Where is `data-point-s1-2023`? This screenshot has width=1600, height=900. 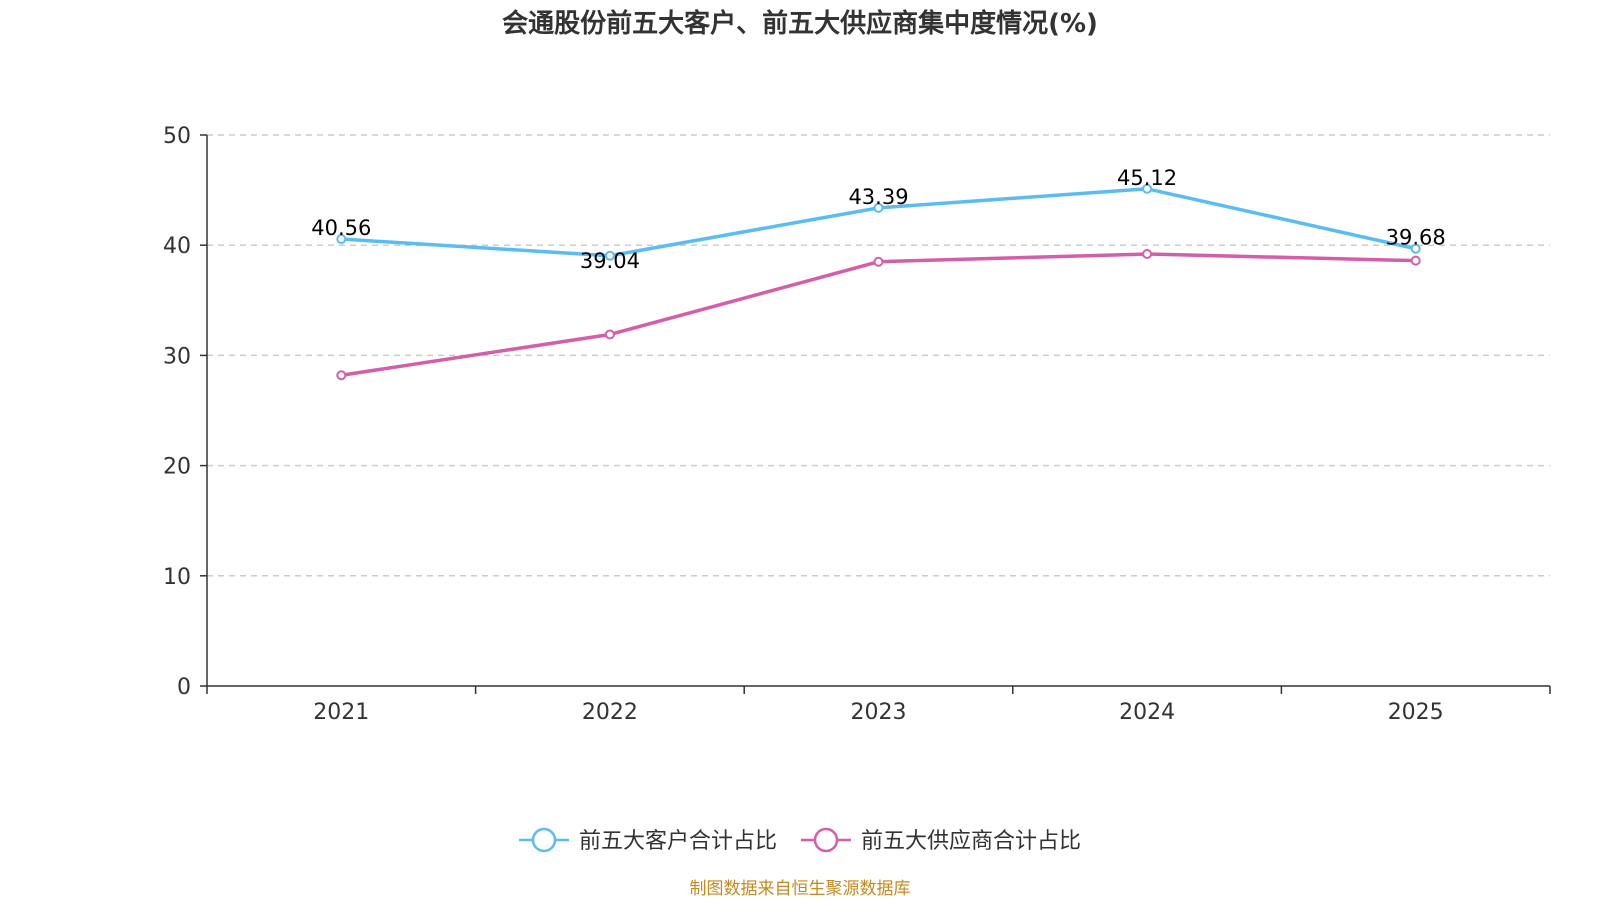 data-point-s1-2023 is located at coordinates (878, 261).